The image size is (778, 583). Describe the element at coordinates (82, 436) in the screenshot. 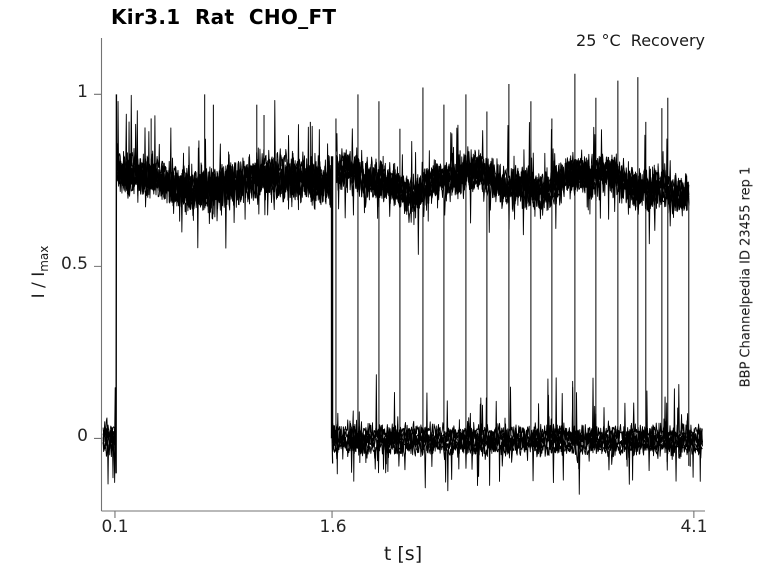

I see `y-tick-label-0: 0` at that location.